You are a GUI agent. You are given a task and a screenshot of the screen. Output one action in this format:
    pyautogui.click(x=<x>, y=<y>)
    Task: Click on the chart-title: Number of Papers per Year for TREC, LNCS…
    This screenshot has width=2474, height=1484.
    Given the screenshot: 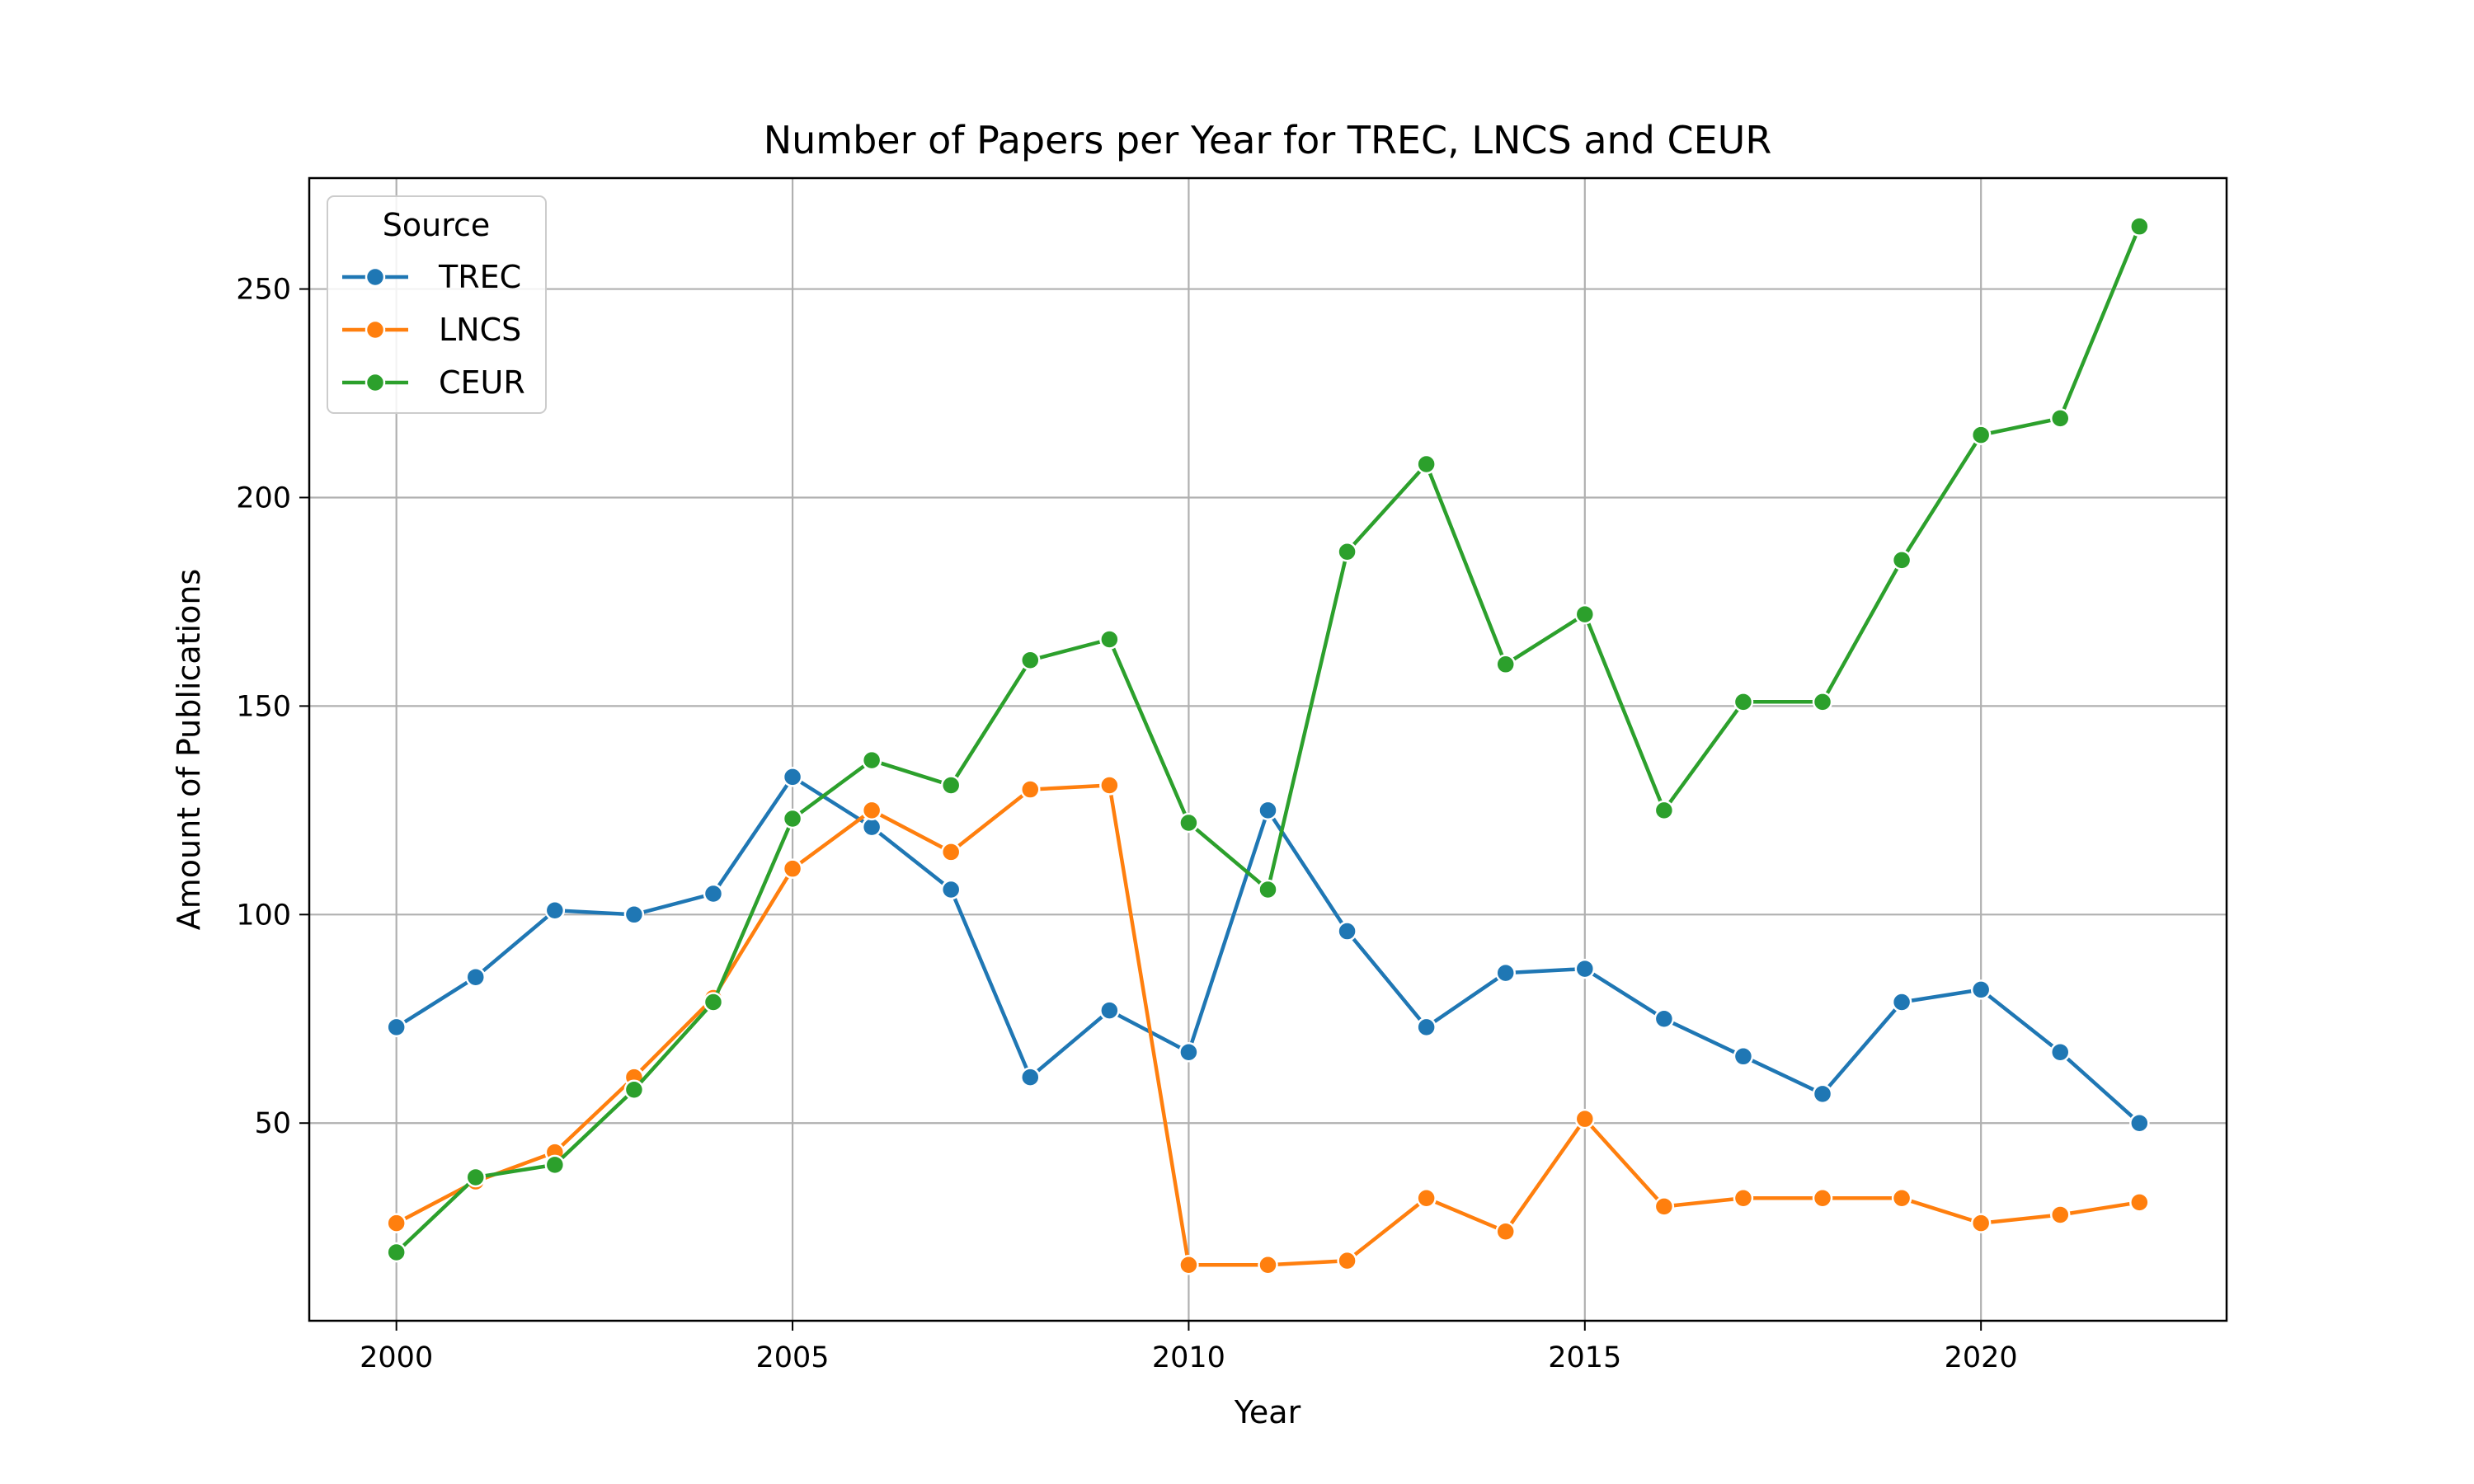 What is the action you would take?
    pyautogui.click(x=1268, y=140)
    